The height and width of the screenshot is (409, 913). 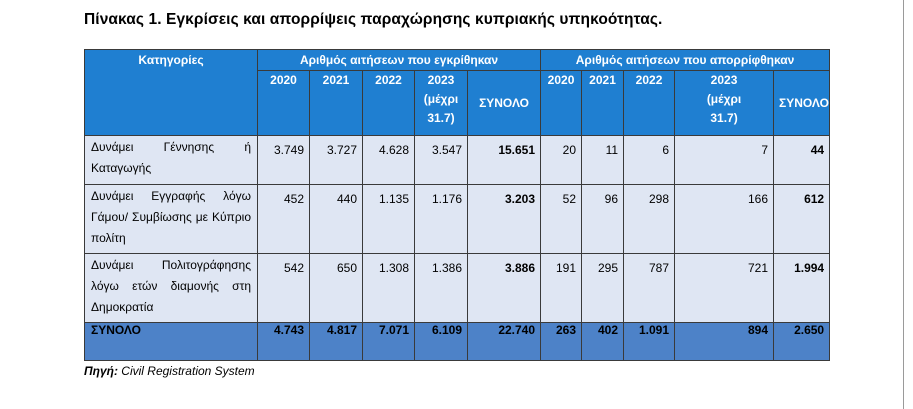 I want to click on cell-value: 787, so click(x=649, y=288).